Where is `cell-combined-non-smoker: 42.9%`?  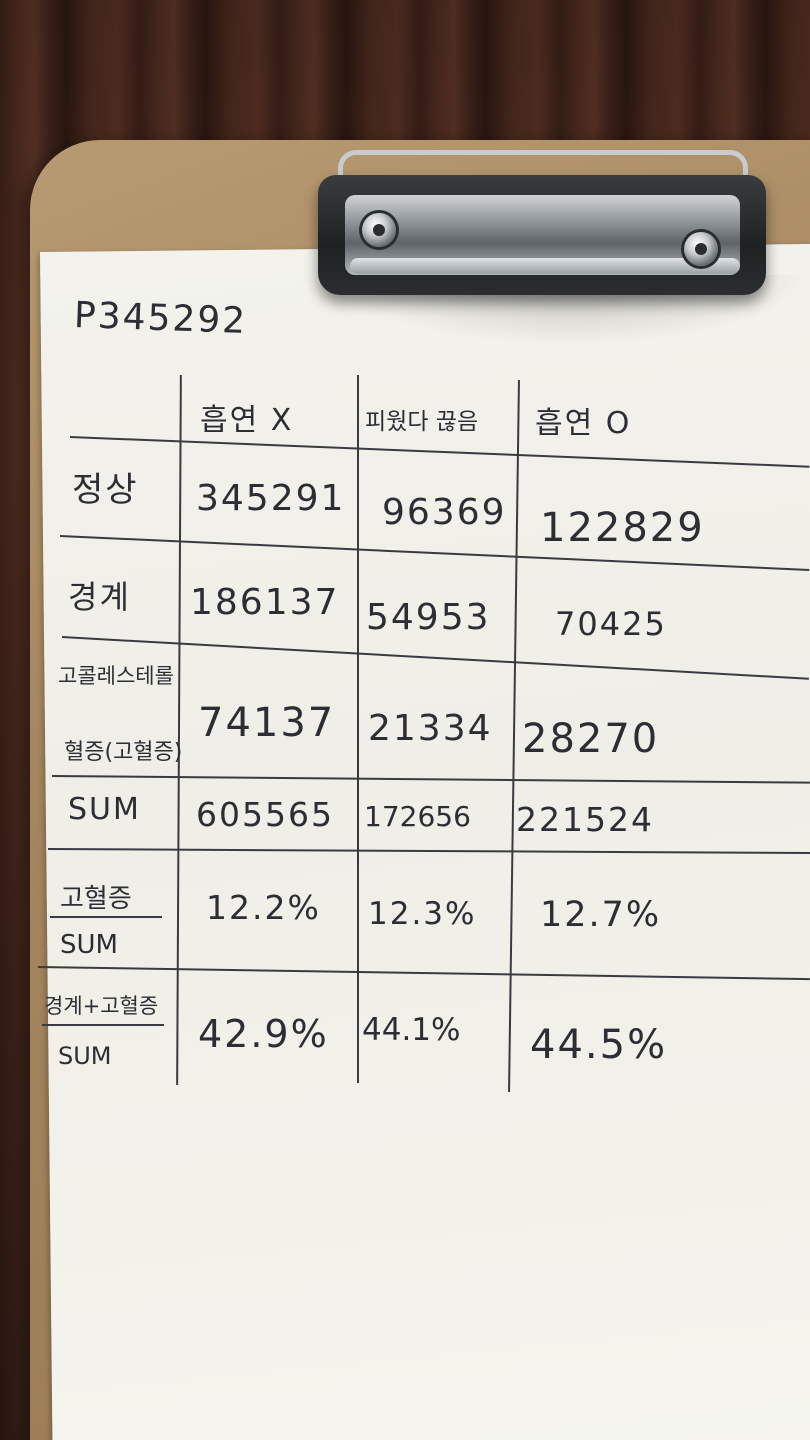 cell-combined-non-smoker: 42.9% is located at coordinates (263, 1034).